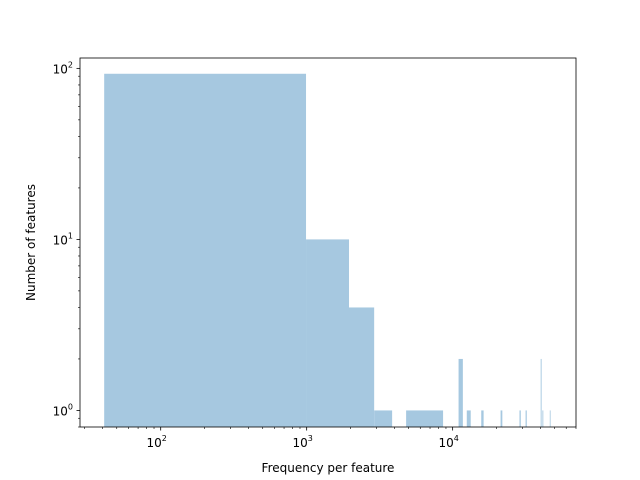 The image size is (640, 480). I want to click on x-tick-label-2: 10⁴, so click(448, 442).